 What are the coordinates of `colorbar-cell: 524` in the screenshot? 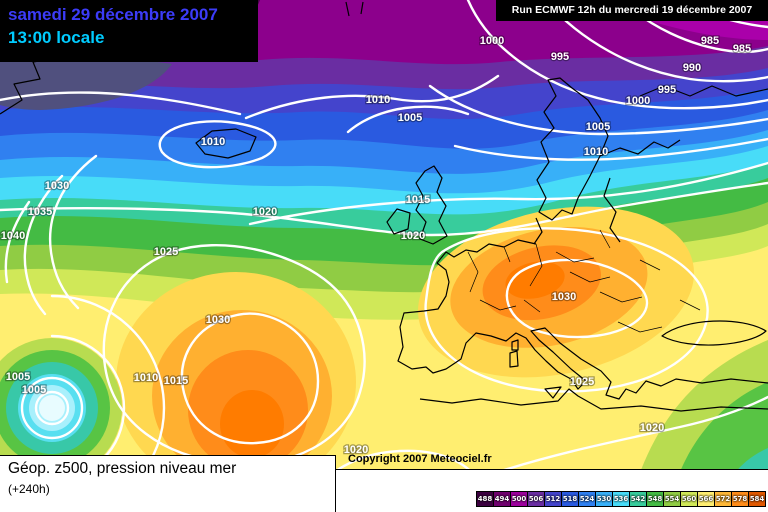 It's located at (587, 499).